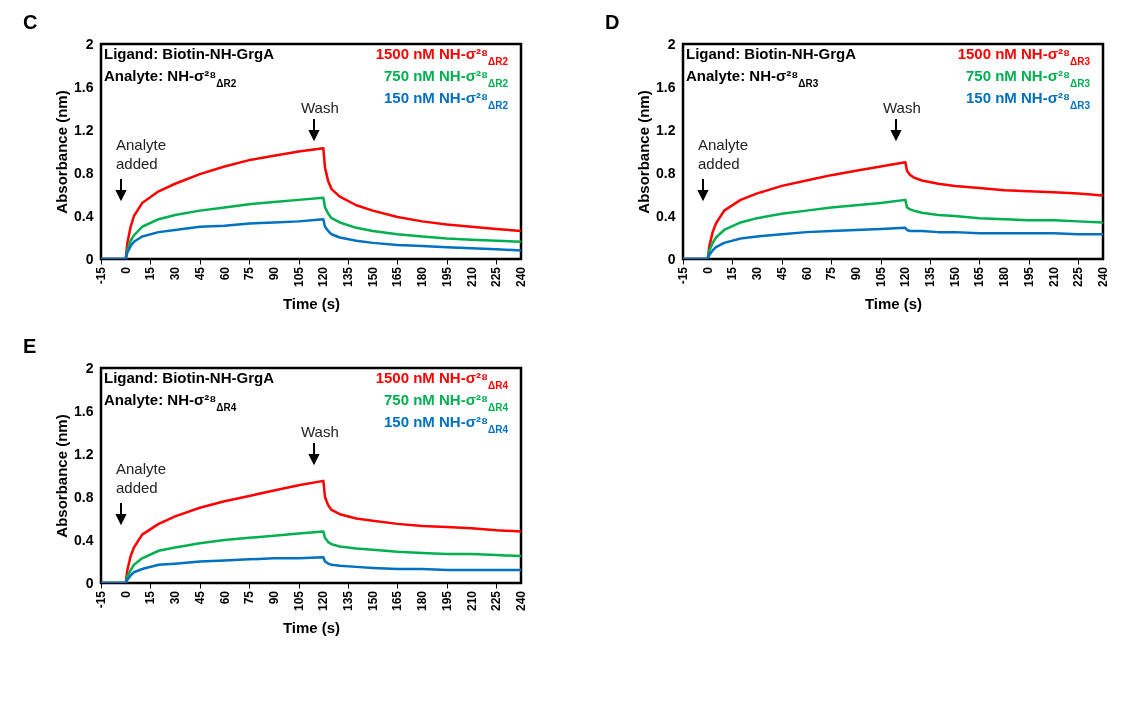  What do you see at coordinates (30, 22) in the screenshot?
I see `chart-title: C` at bounding box center [30, 22].